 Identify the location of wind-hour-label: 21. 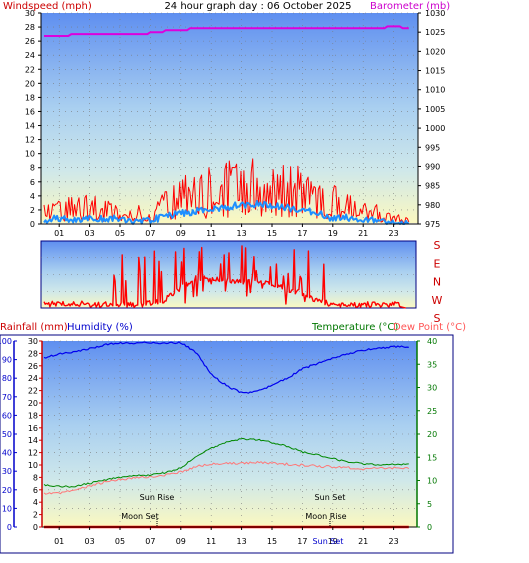
(363, 233).